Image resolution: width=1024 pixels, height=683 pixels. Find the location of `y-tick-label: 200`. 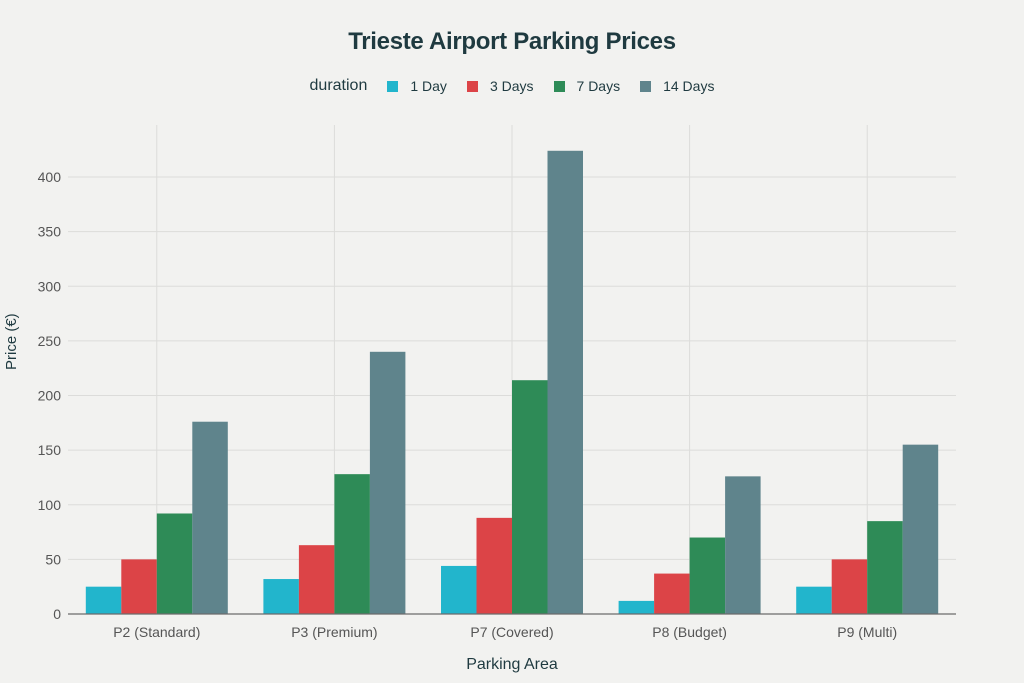

y-tick-label: 200 is located at coordinates (50, 396).